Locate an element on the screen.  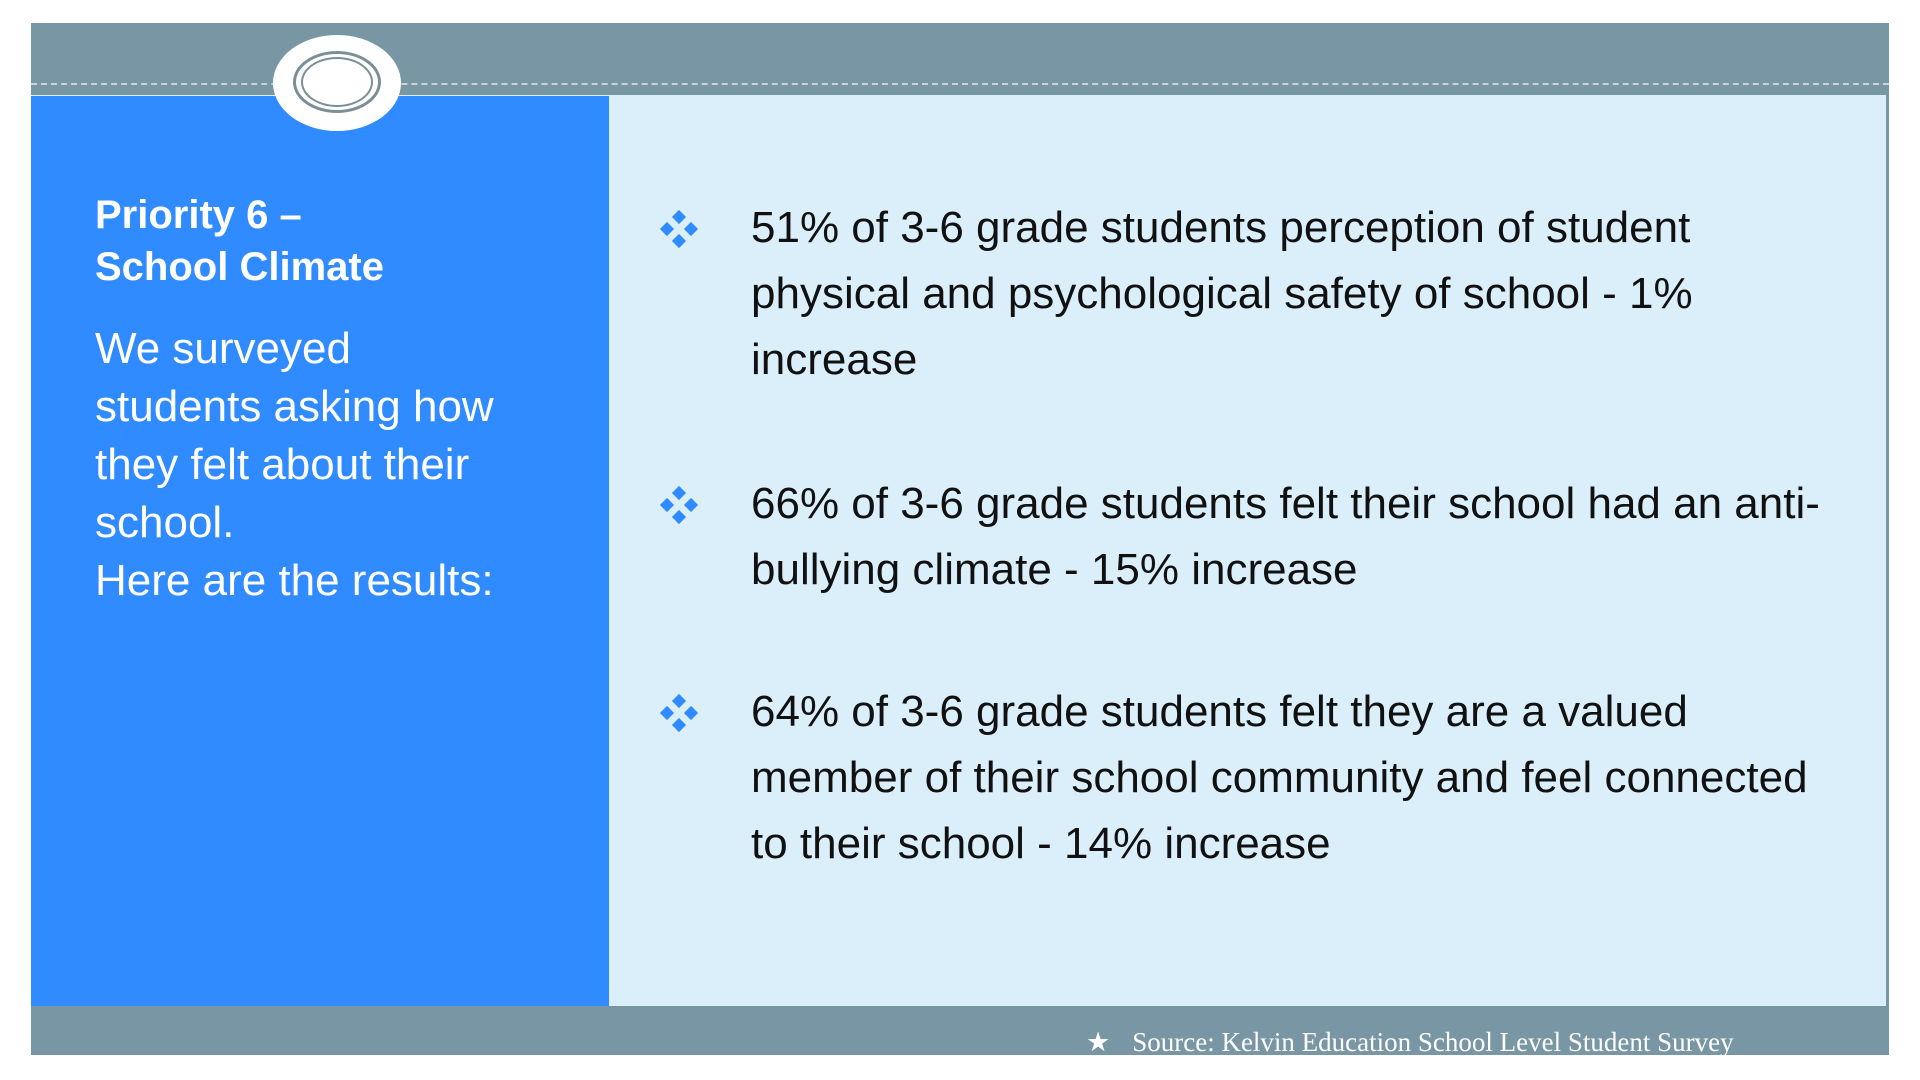
panel-title: Priority 6 – School Climate is located at coordinates (345, 241).